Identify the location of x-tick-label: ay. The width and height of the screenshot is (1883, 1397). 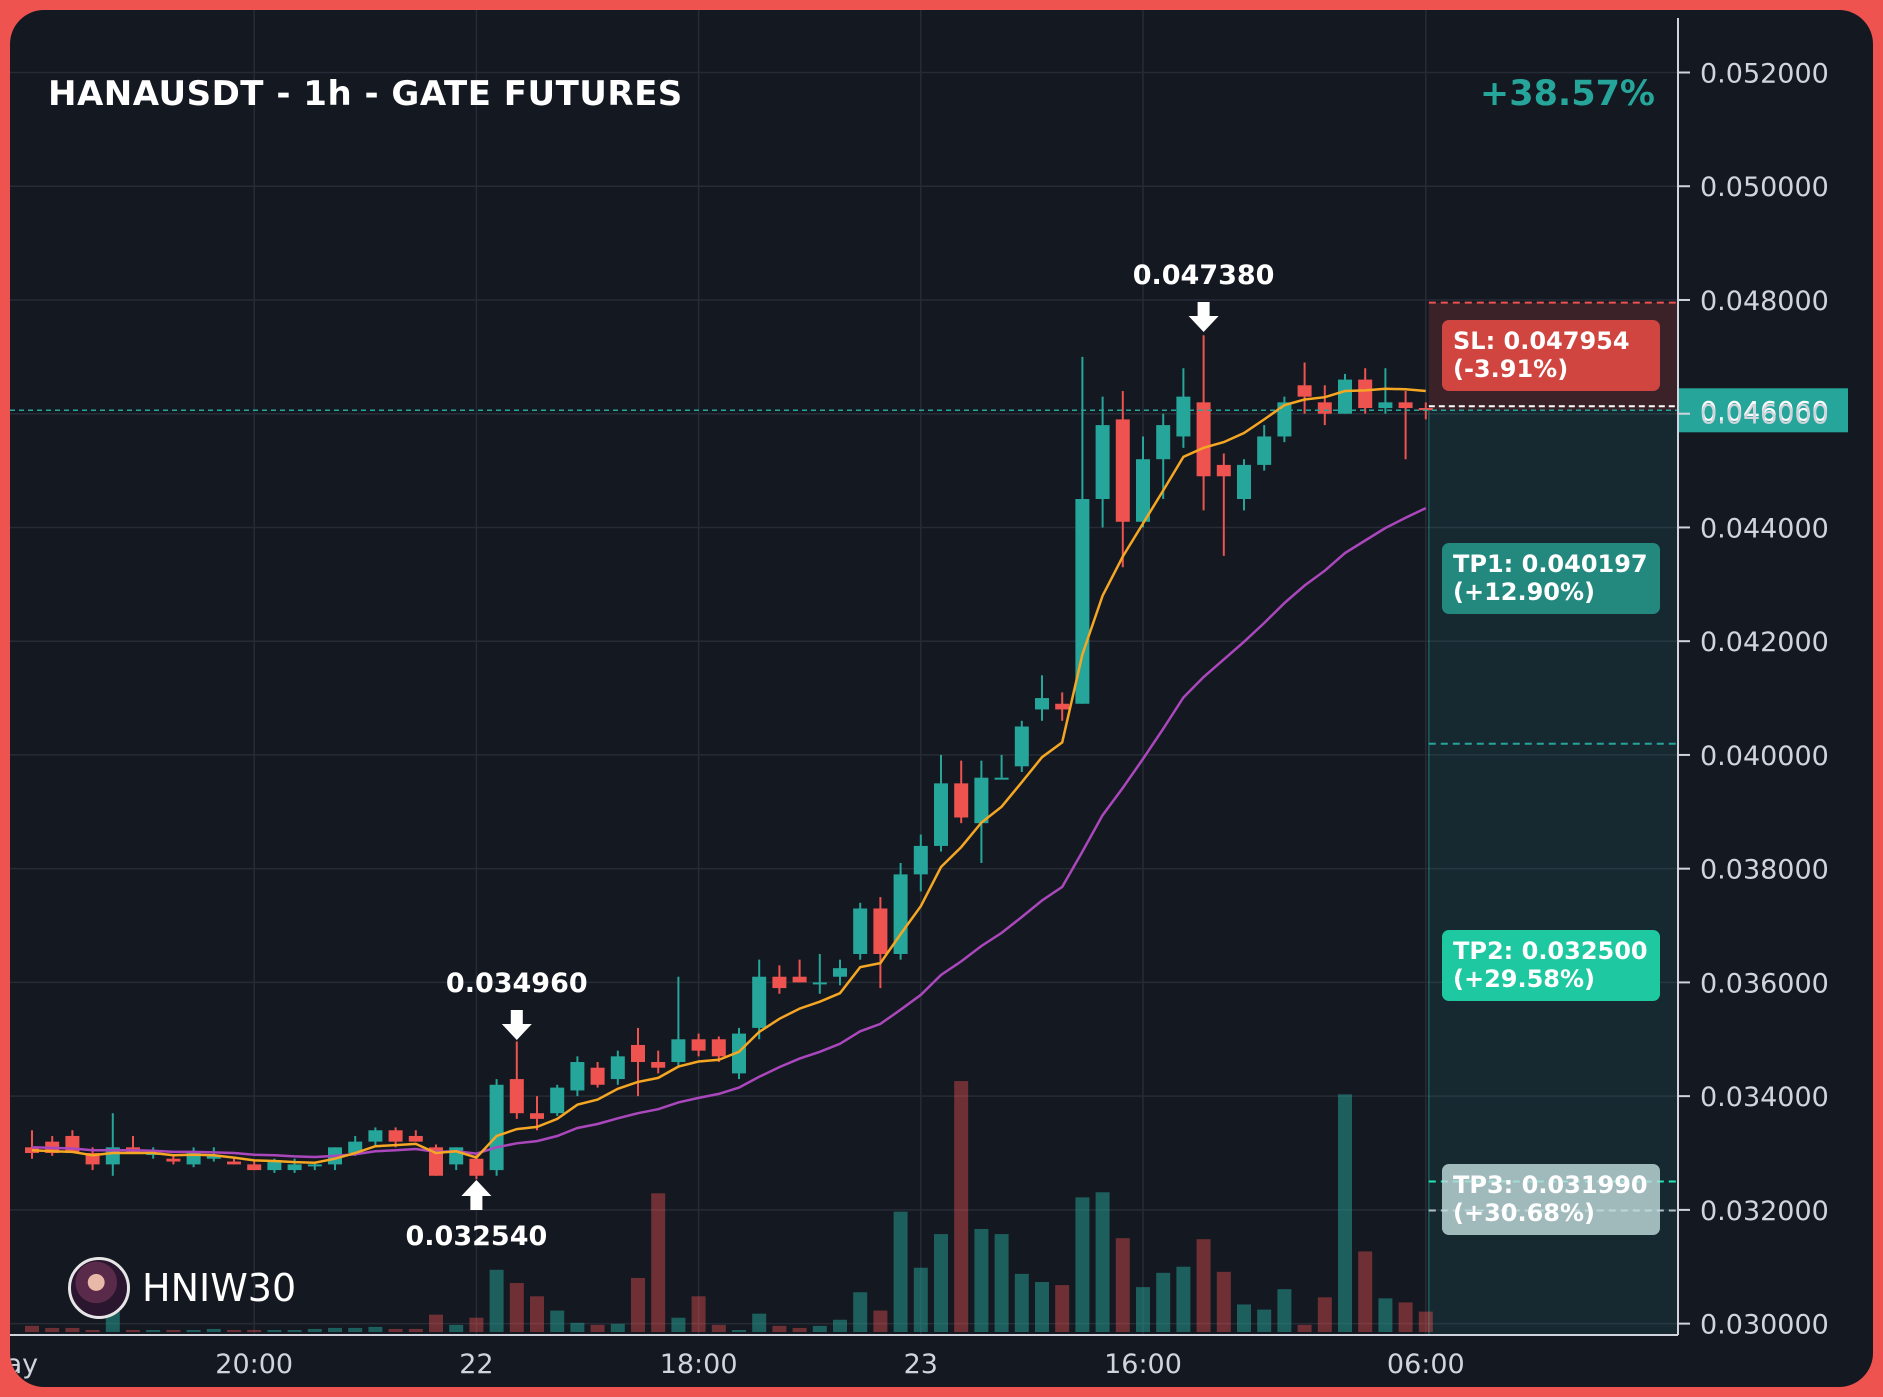
(24, 1364).